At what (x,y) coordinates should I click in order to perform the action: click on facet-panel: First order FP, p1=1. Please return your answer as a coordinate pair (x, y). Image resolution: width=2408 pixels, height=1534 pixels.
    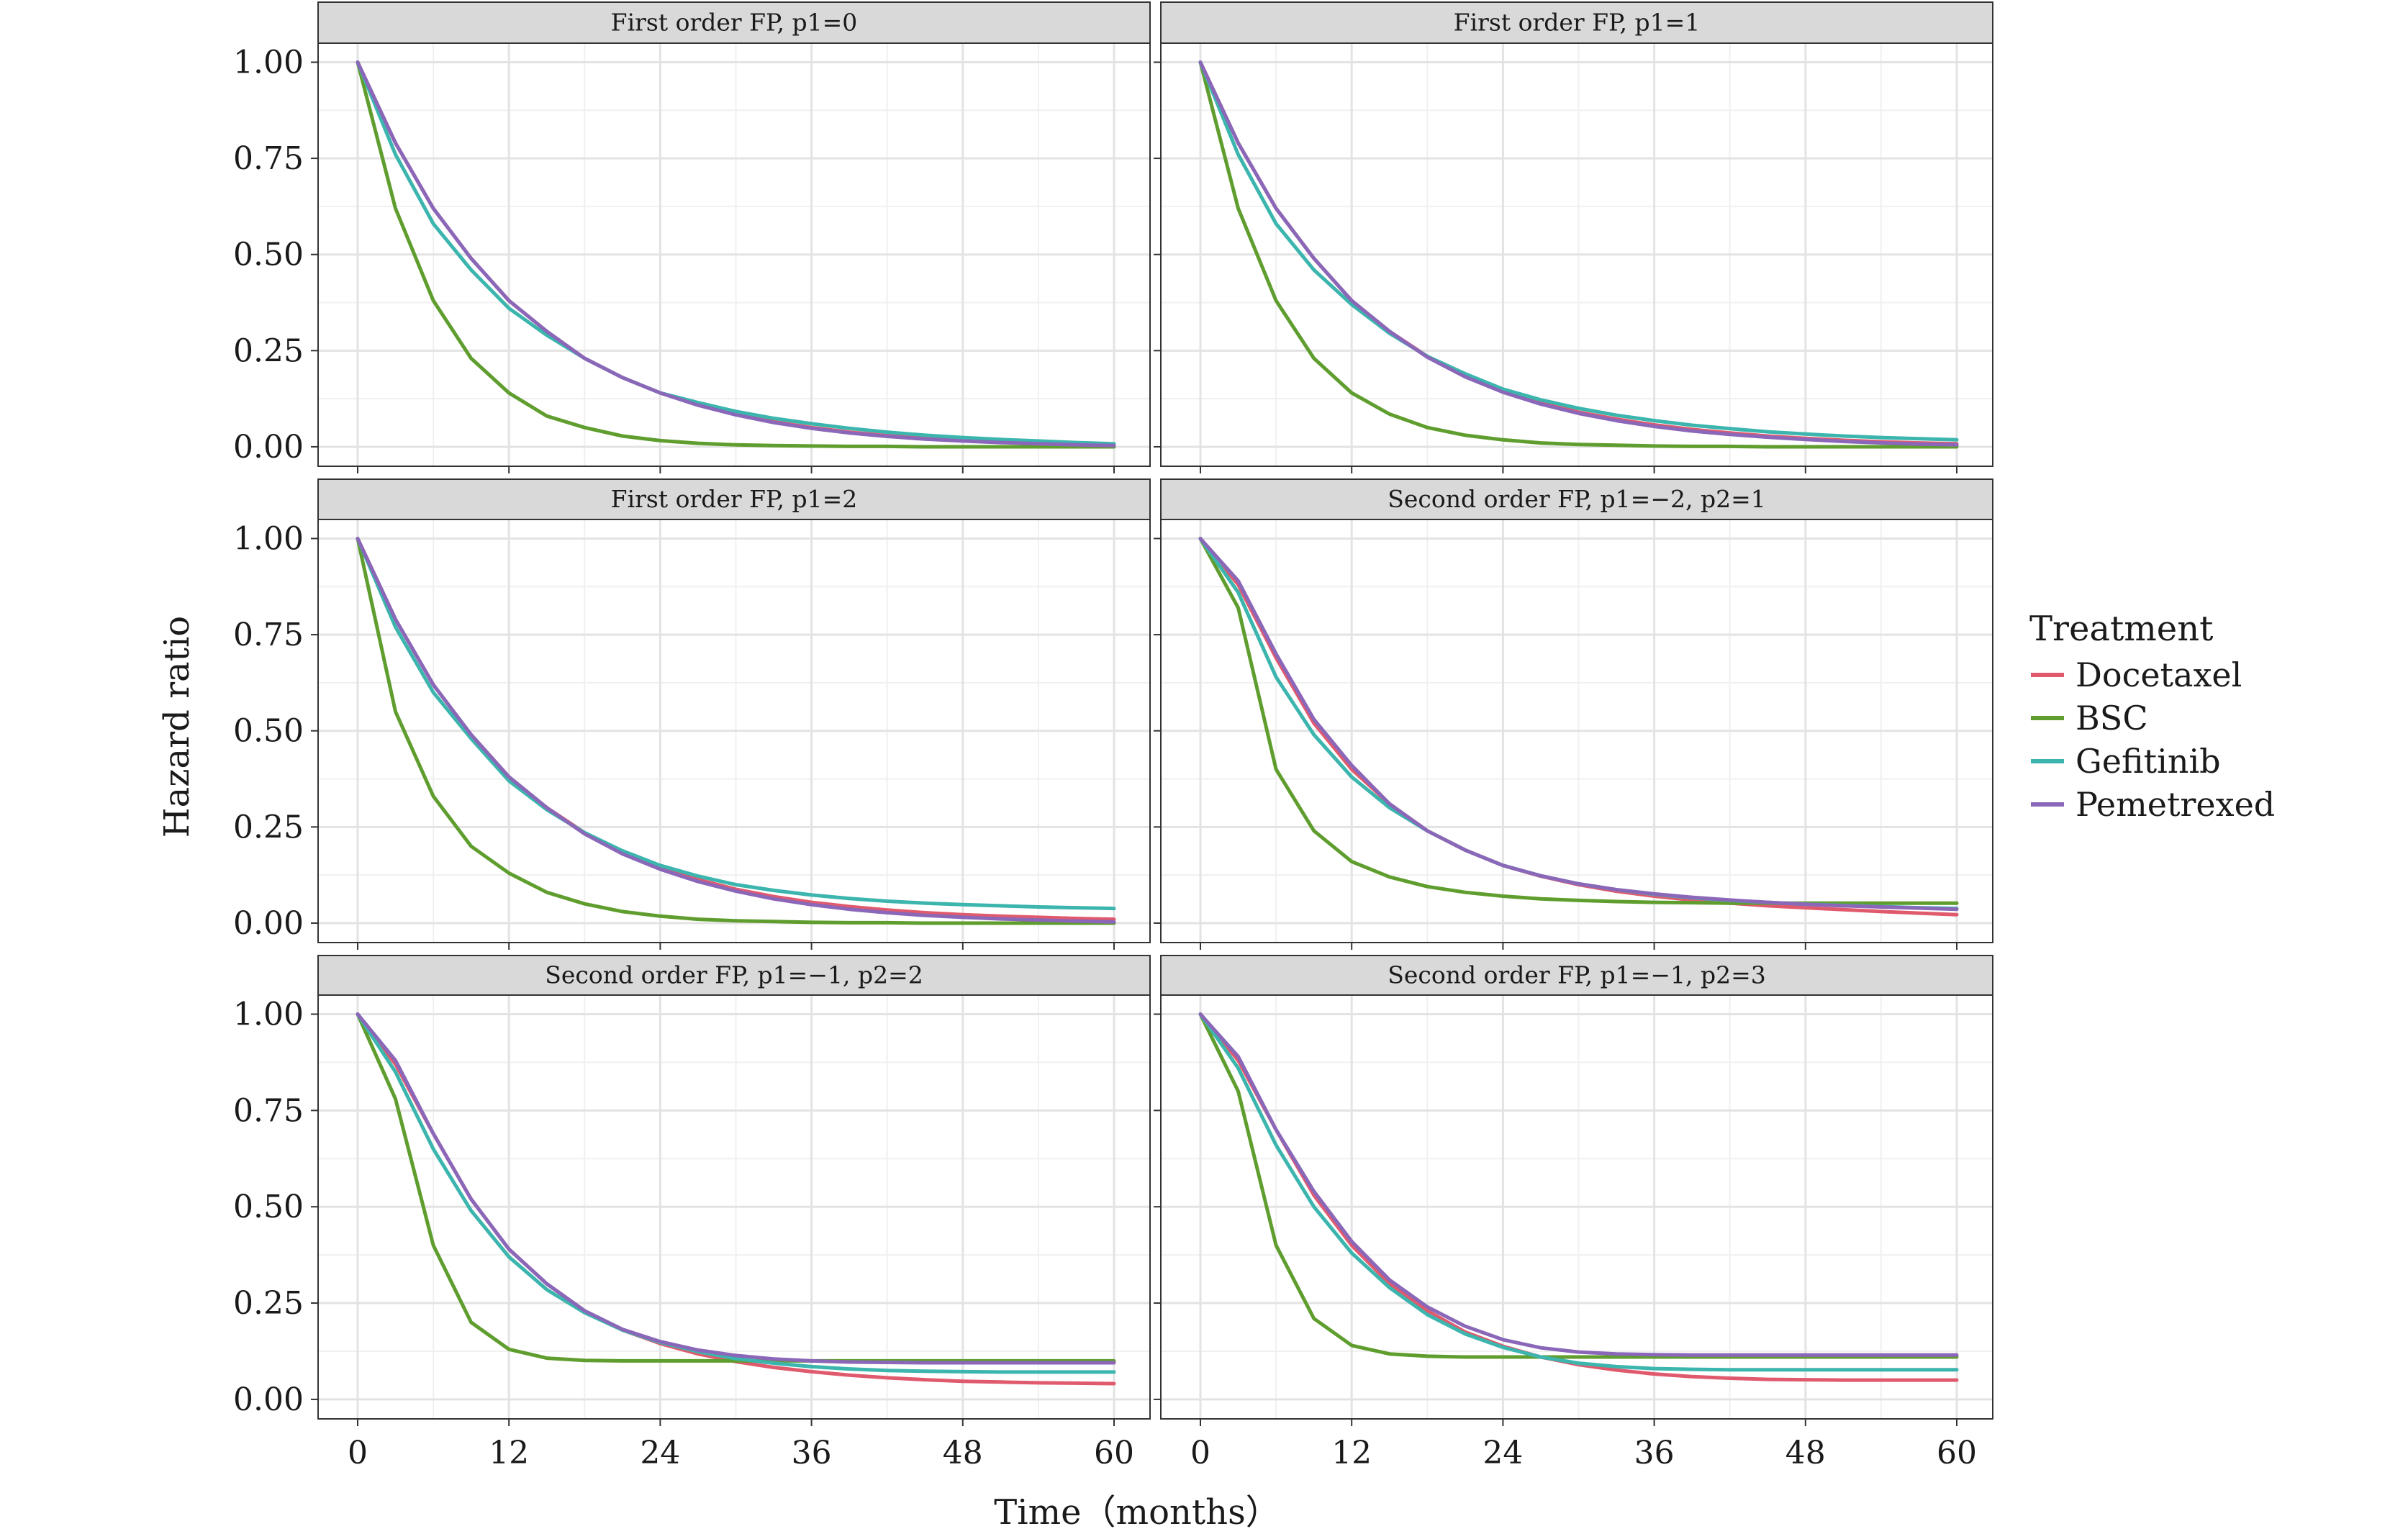
    Looking at the image, I should click on (1573, 237).